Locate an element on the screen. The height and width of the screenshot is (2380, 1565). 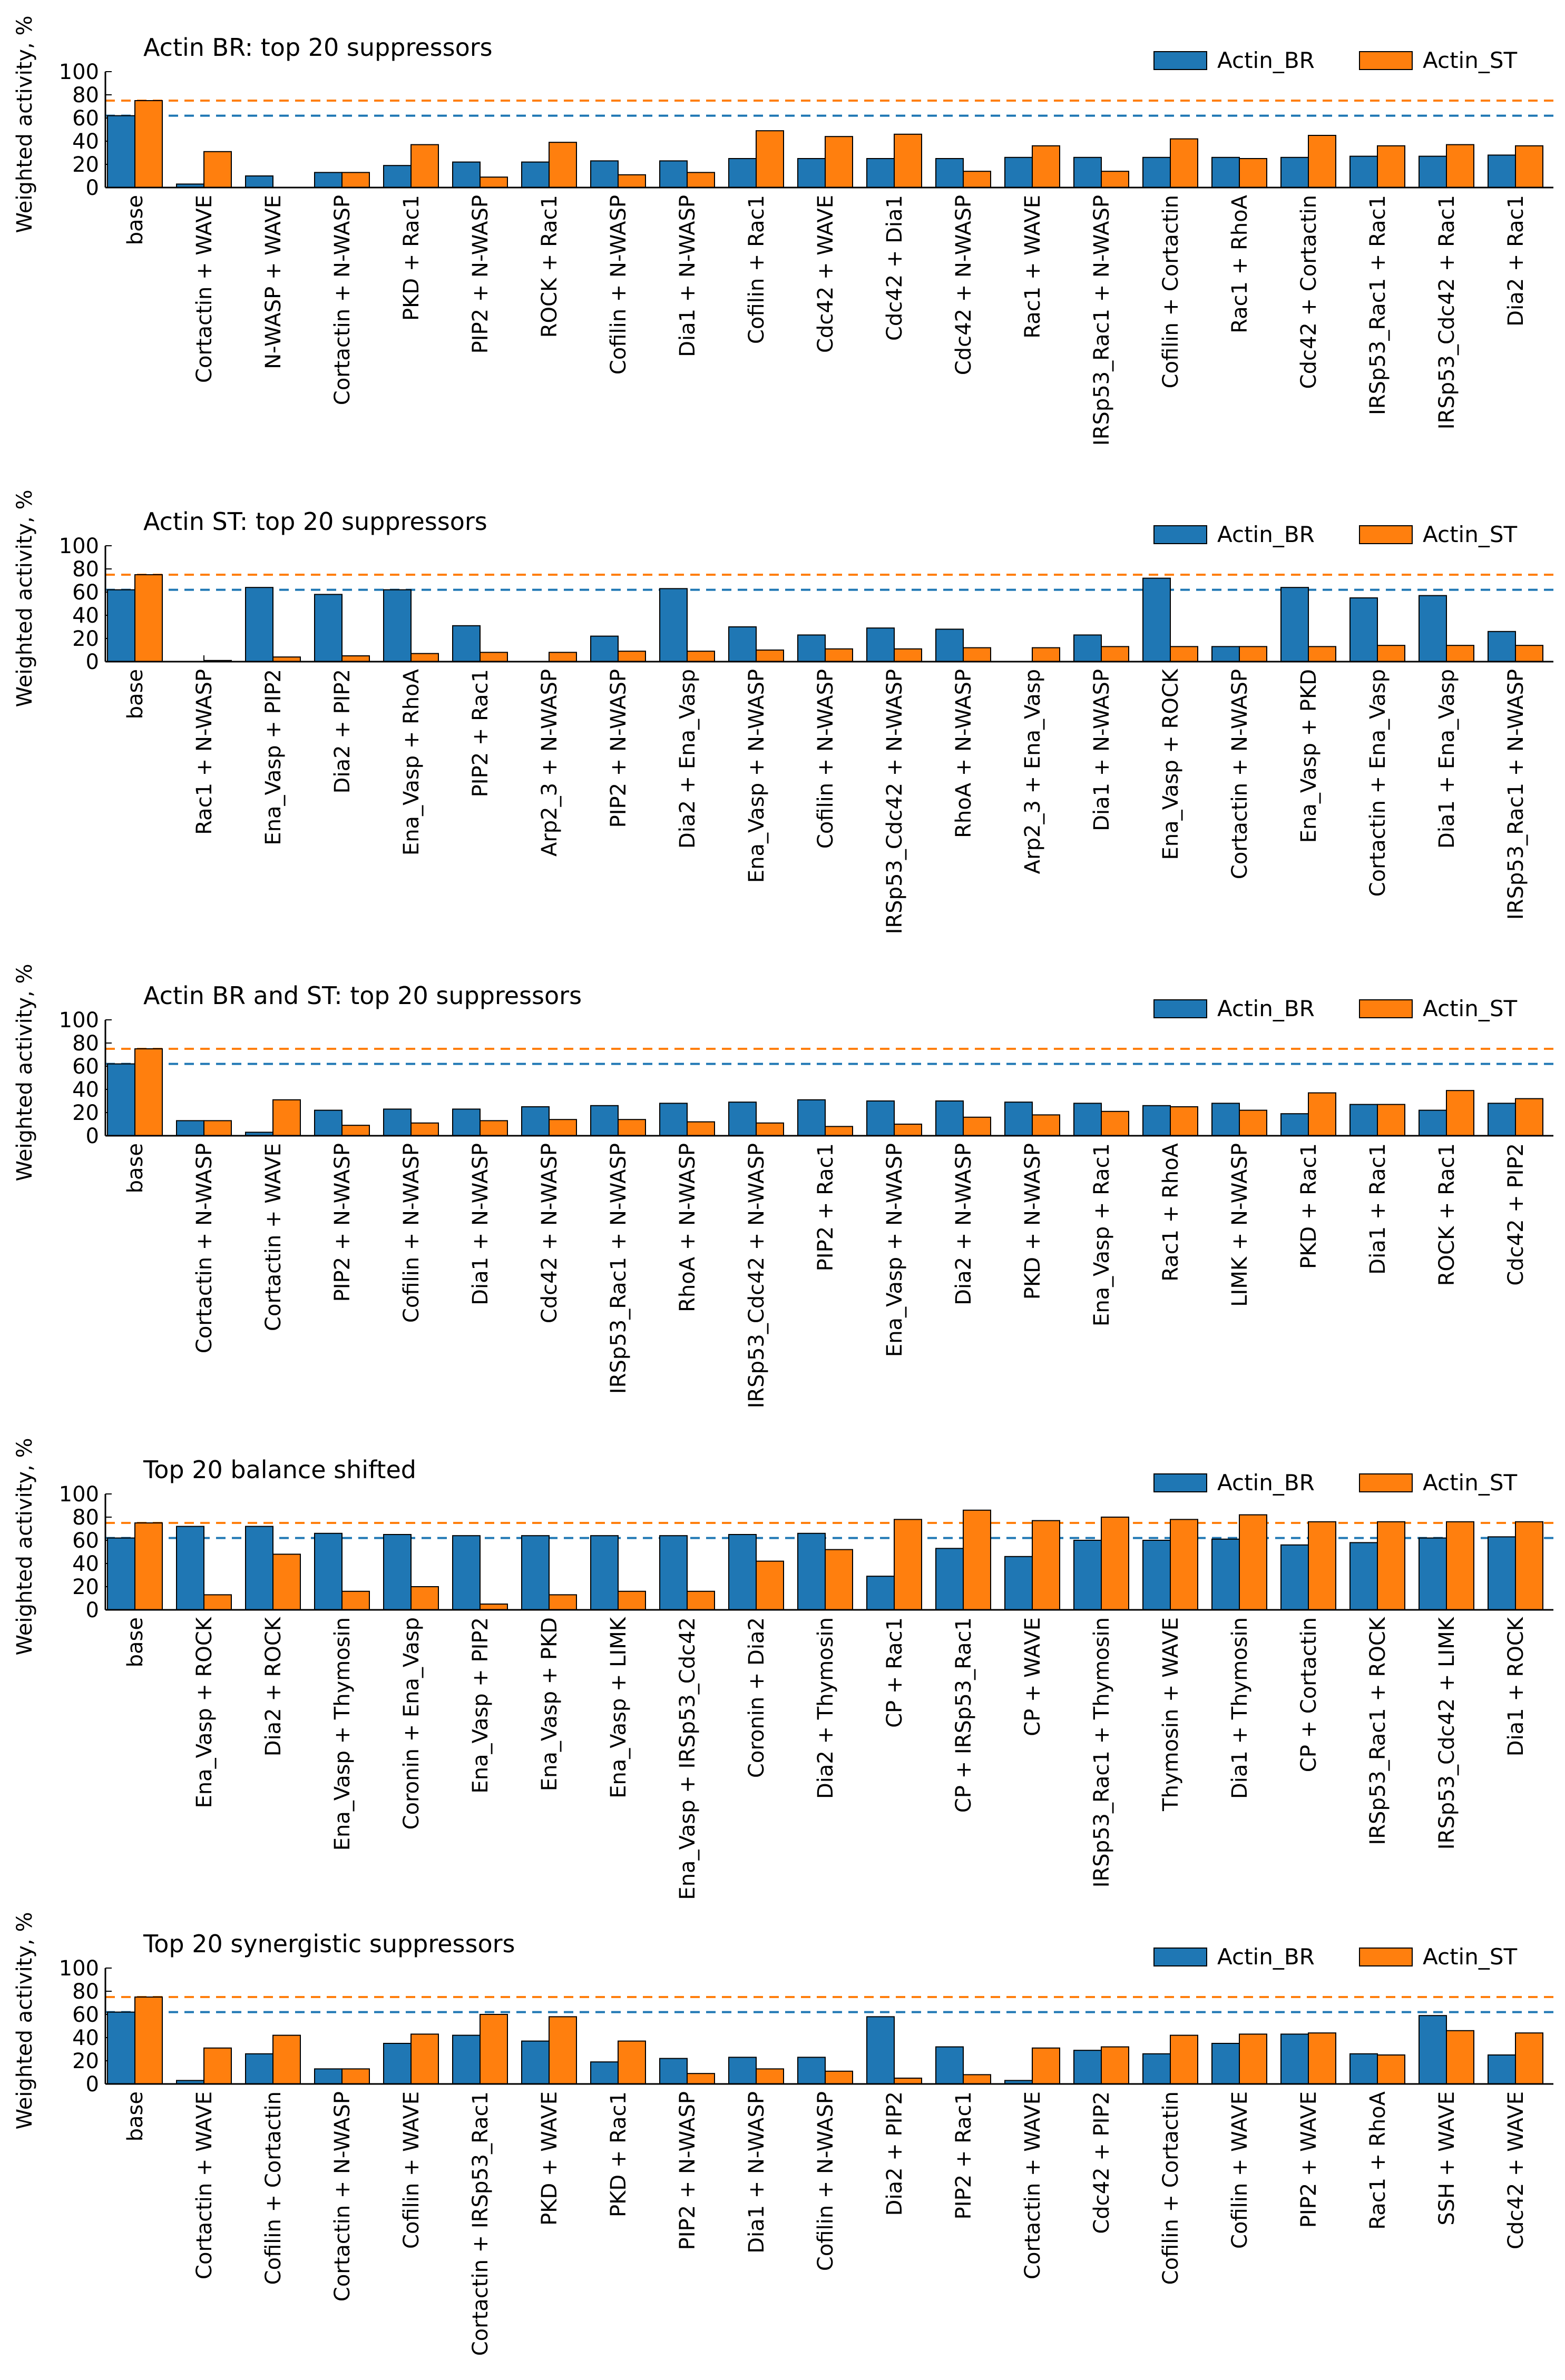
y-axis-label: Weighted activity, % is located at coordinates (25, 598).